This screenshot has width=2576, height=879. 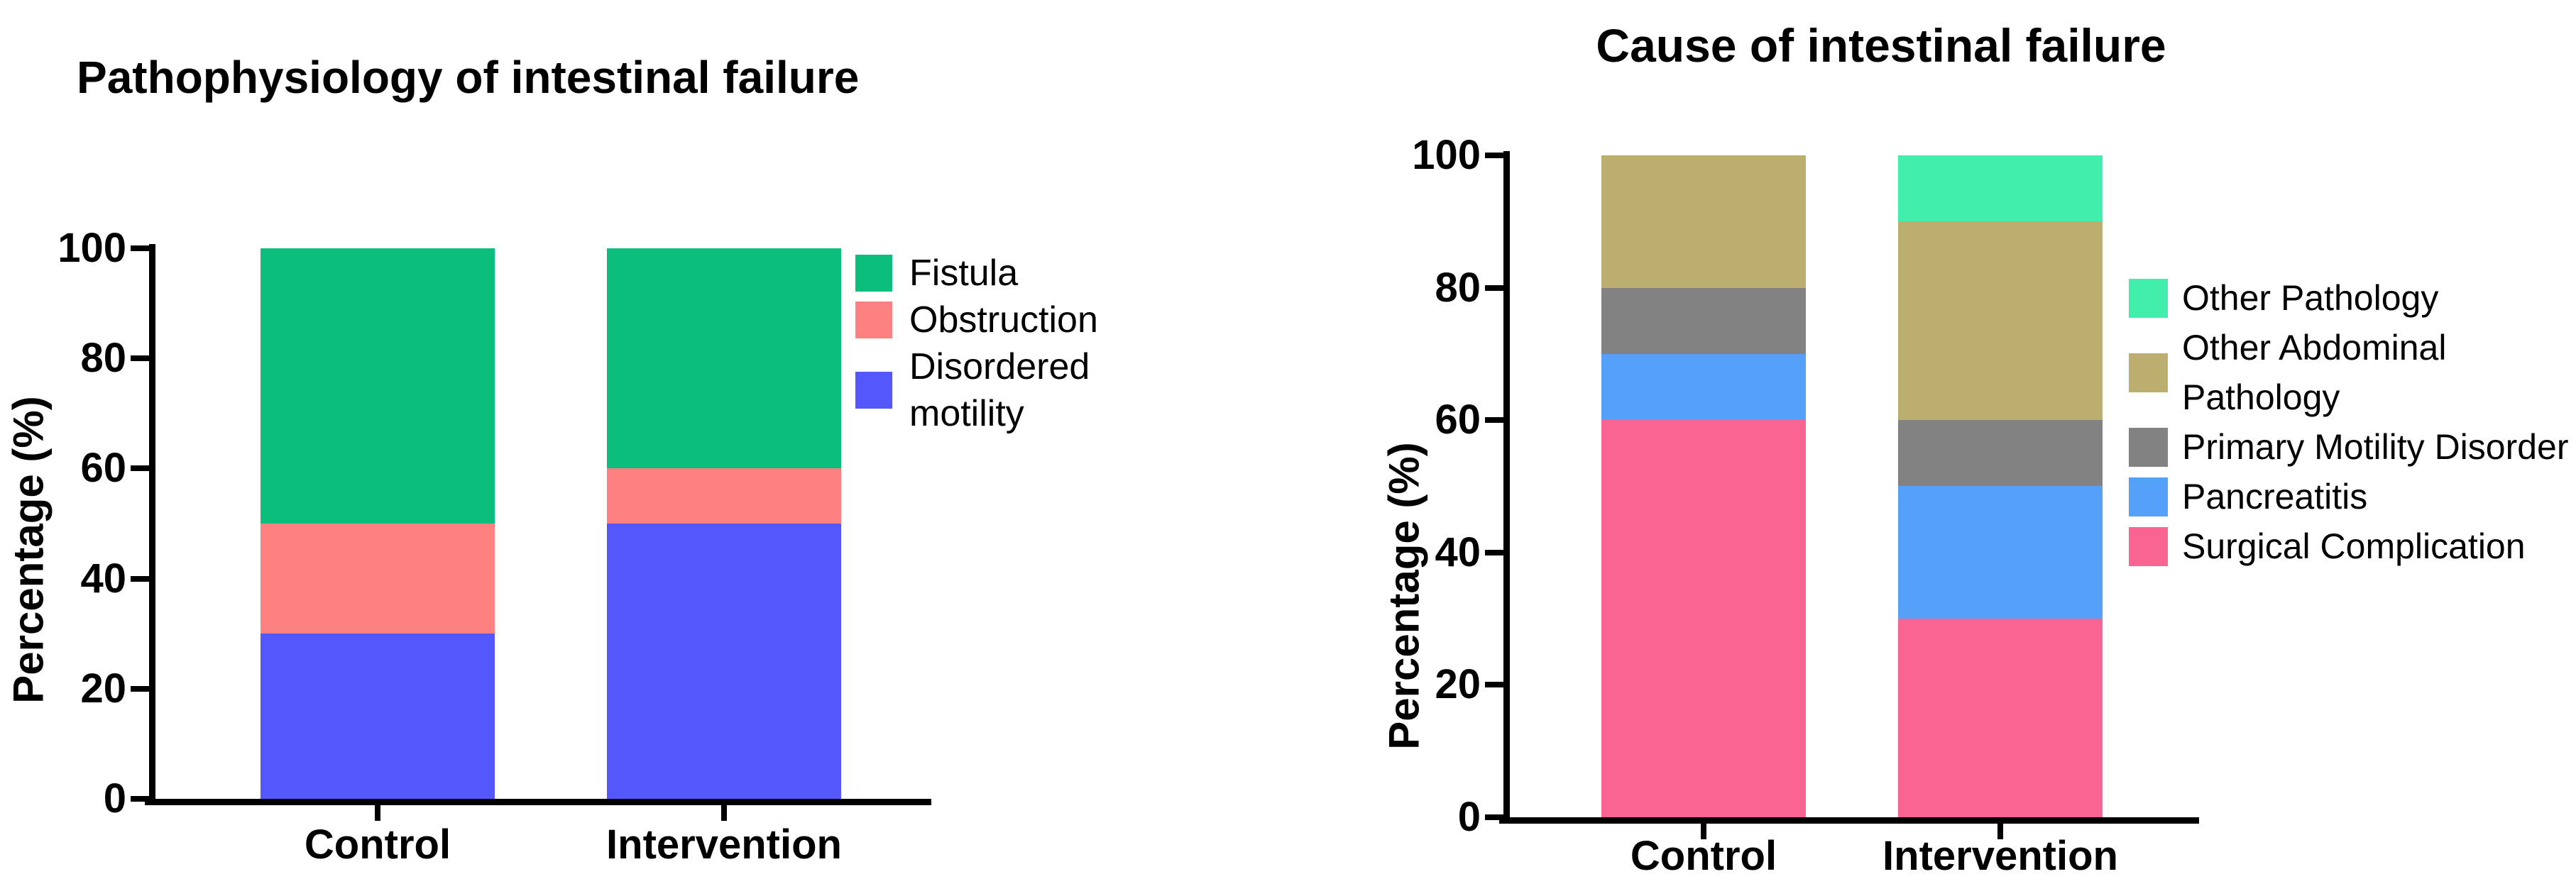 I want to click on bar-segment-other-pathology, so click(x=2000, y=189).